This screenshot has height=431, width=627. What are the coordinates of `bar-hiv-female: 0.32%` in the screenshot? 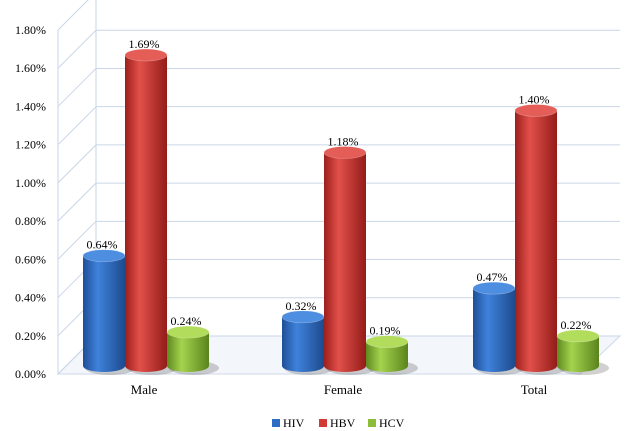 It's located at (307, 337).